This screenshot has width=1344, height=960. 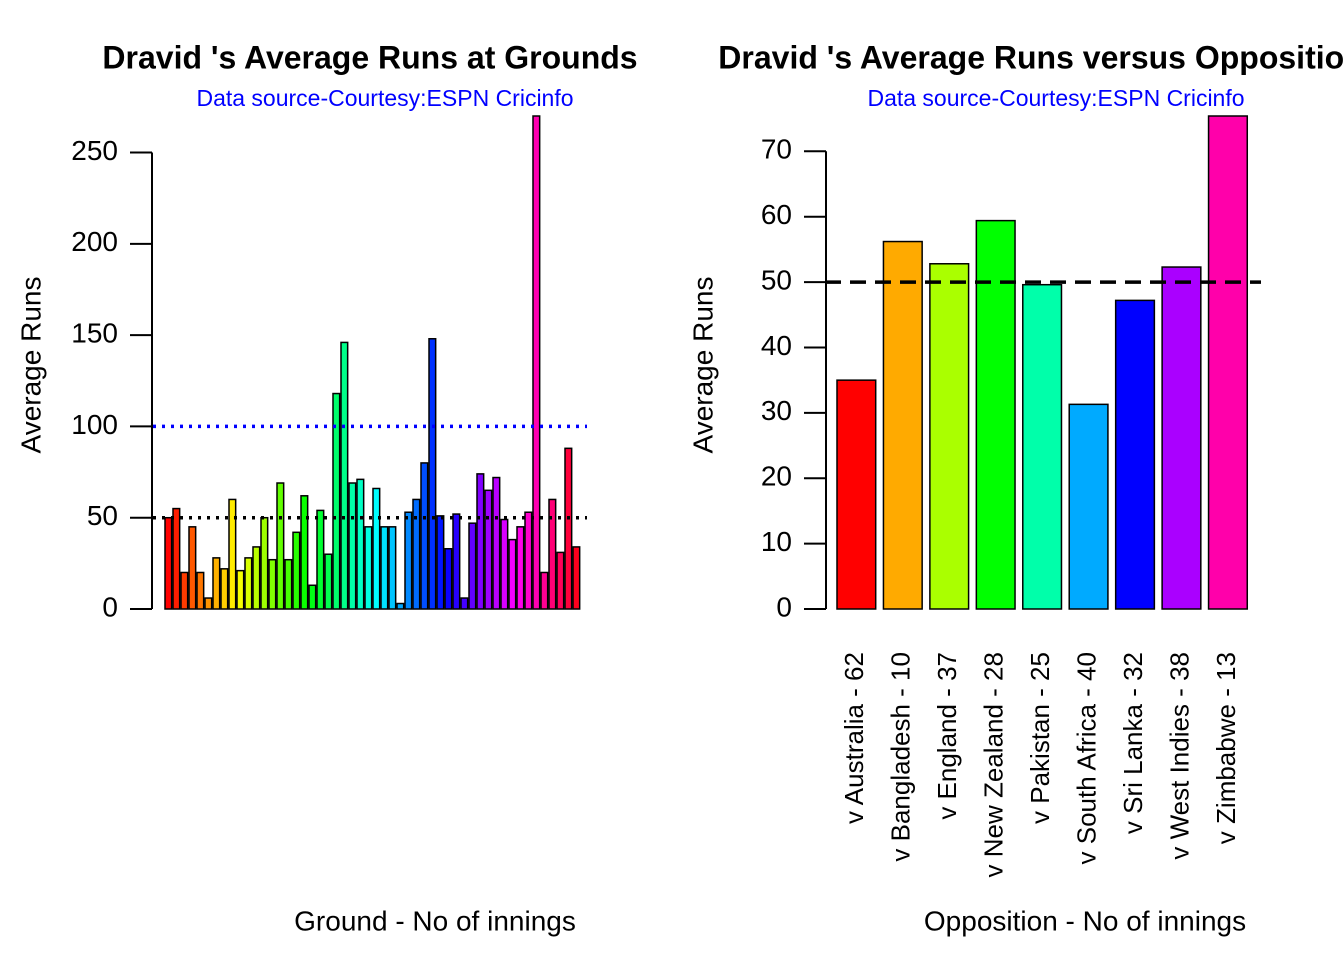 I want to click on x-tick-label: v West Indies - 38, so click(x=1179, y=756).